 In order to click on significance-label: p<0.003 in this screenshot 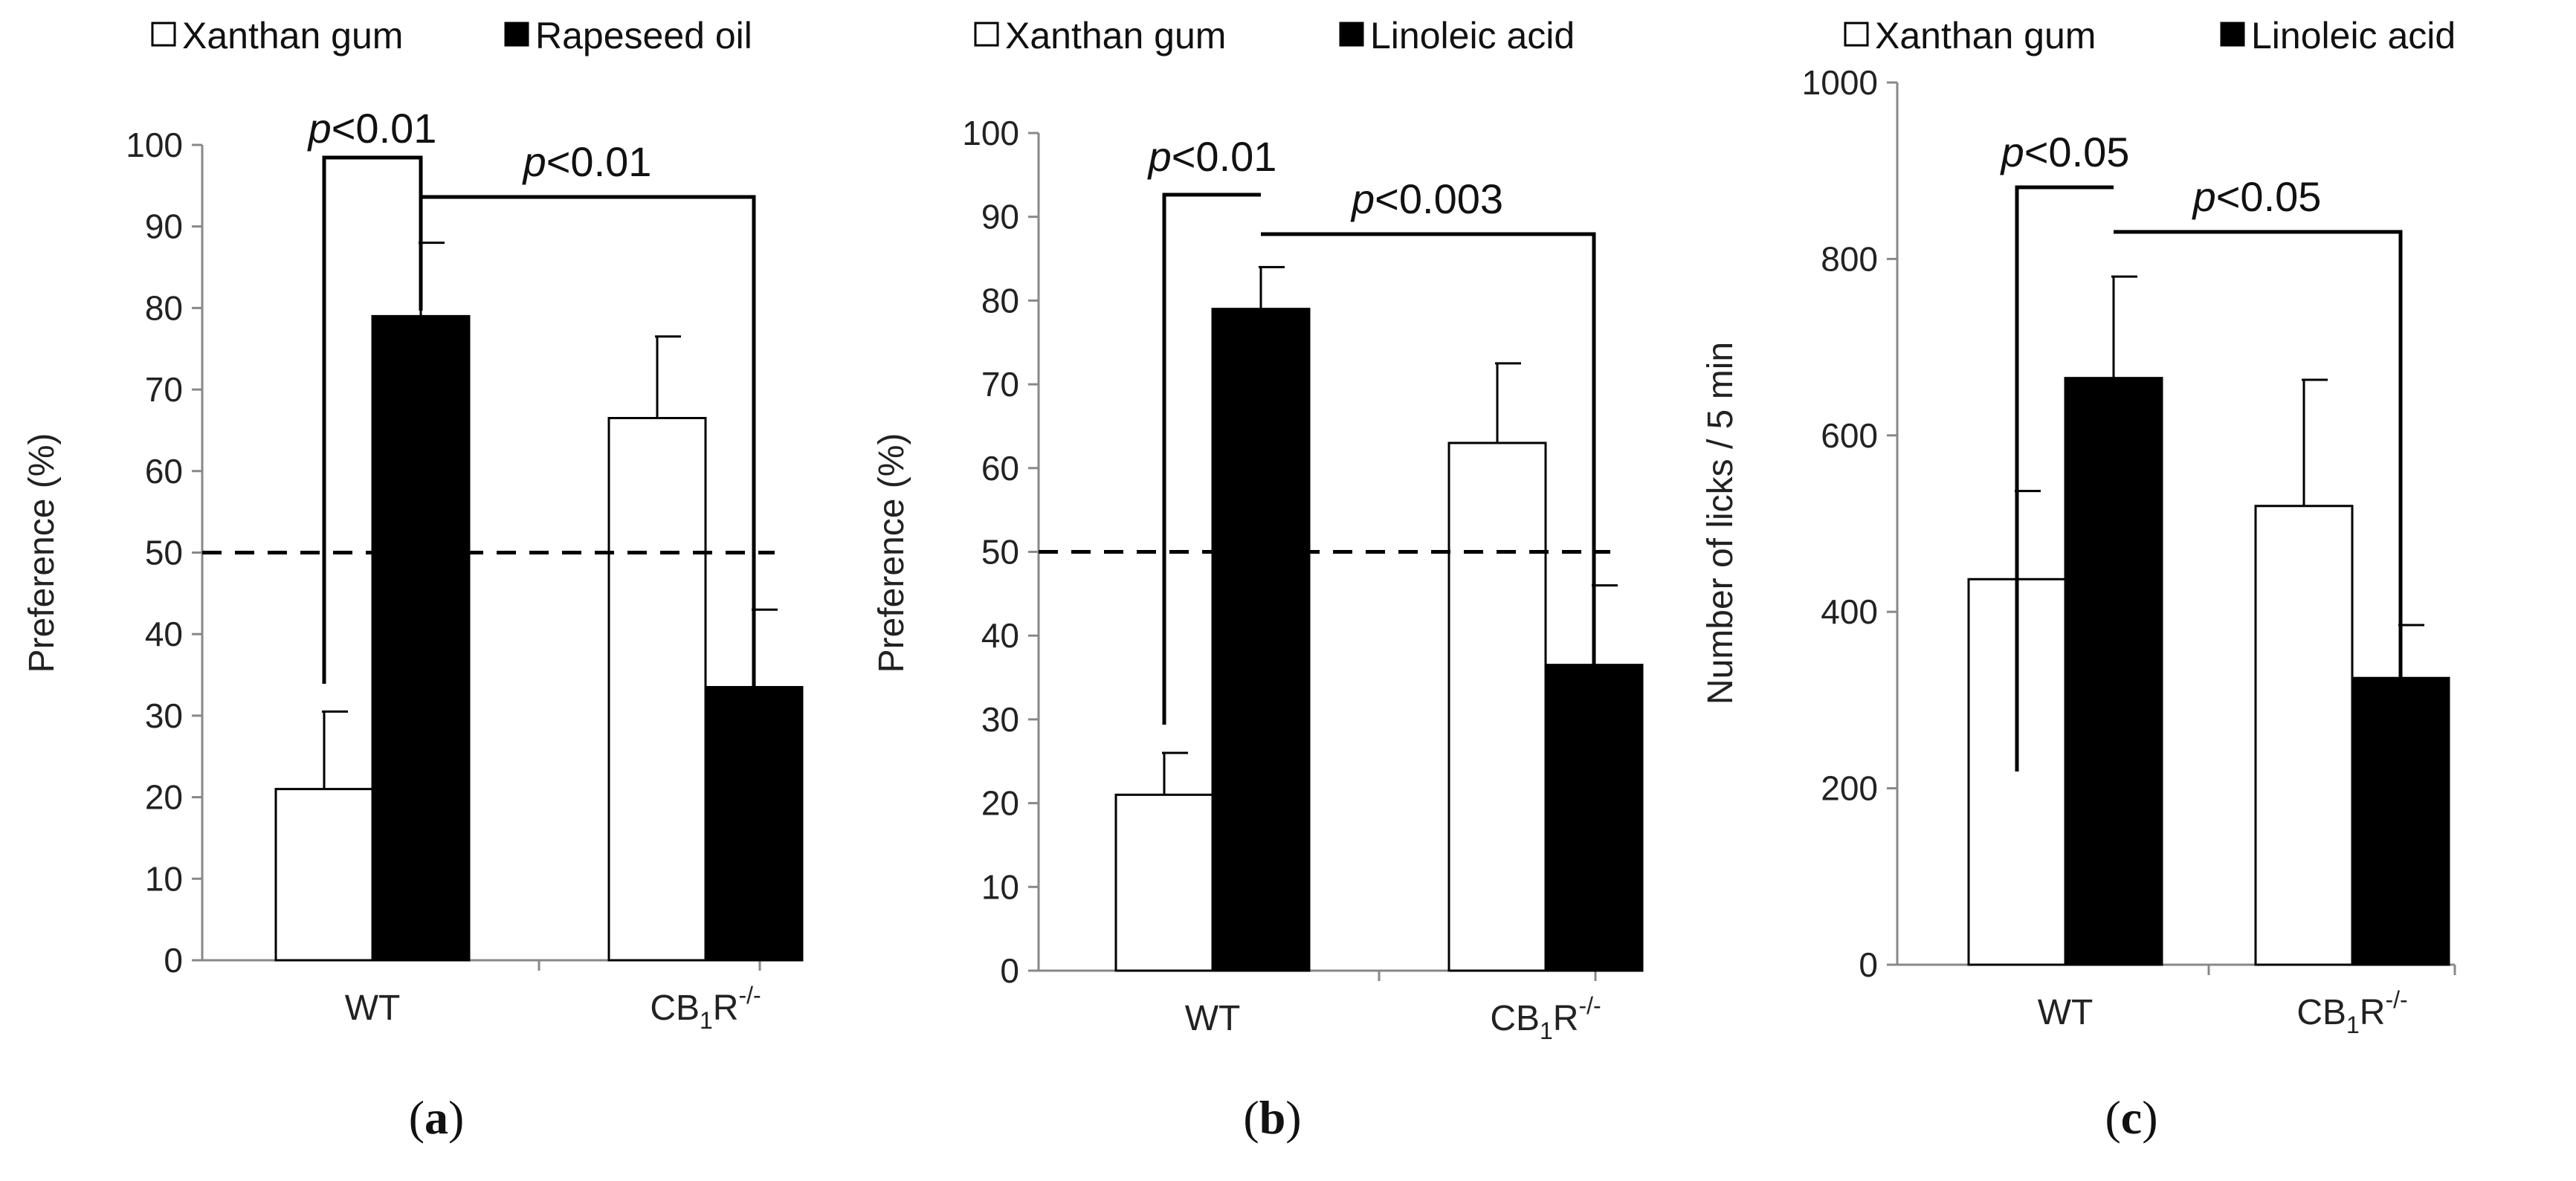, I will do `click(1426, 198)`.